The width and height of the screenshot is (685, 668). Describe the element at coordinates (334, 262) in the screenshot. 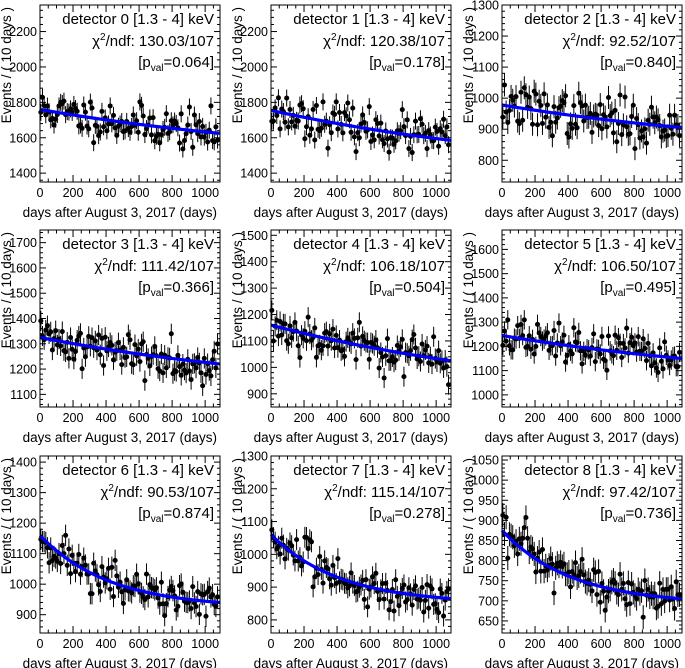

I see `chi-superscript: 2` at that location.